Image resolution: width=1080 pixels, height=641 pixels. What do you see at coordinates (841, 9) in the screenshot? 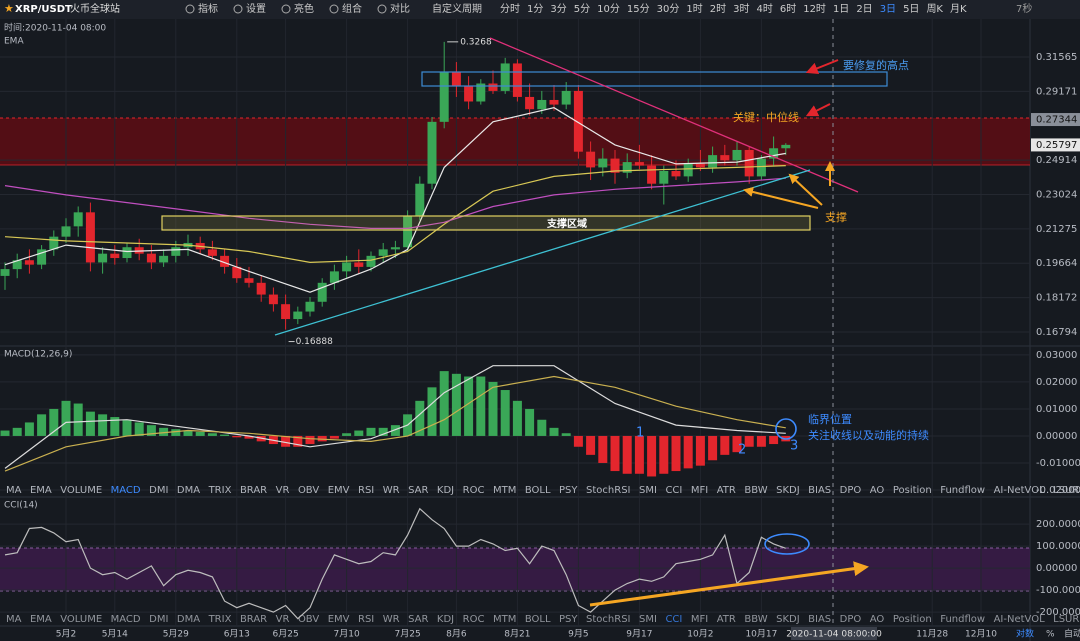
I see `period: 1日` at bounding box center [841, 9].